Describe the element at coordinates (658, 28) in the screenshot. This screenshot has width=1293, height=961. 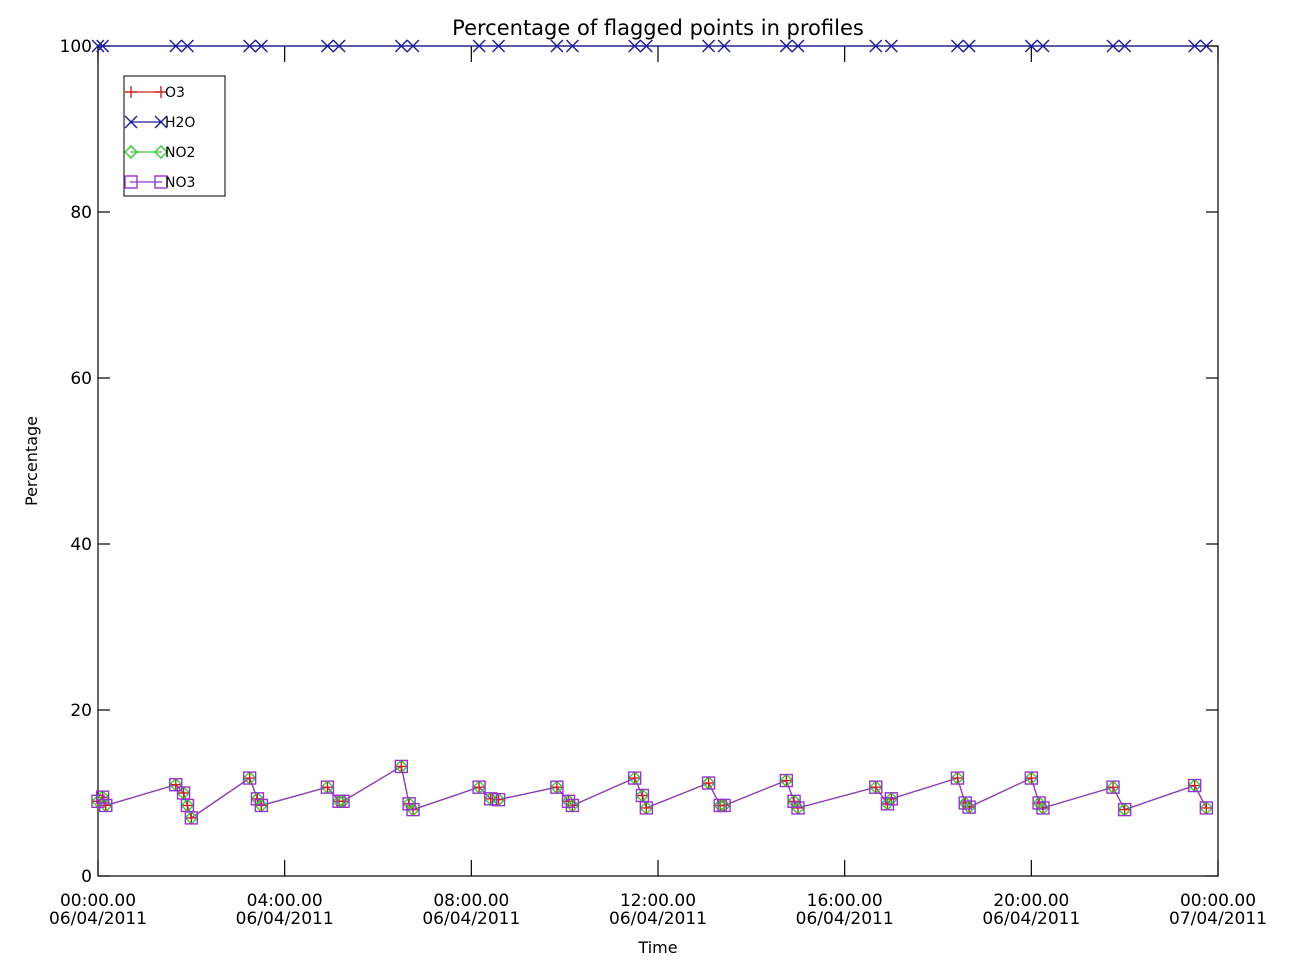
I see `chart-title: Percentage of flagged points in profiles` at that location.